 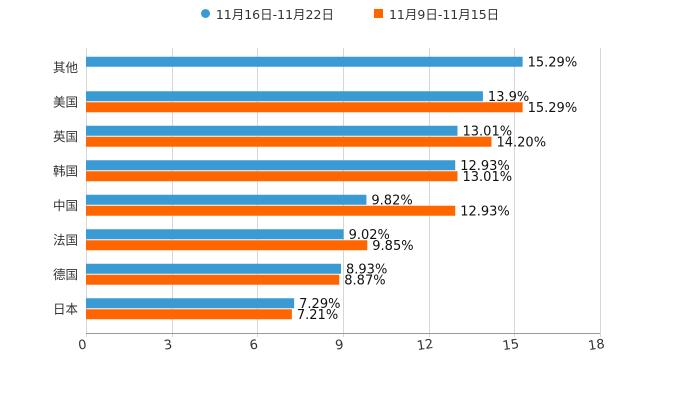 What do you see at coordinates (488, 177) in the screenshot?
I see `data-label-series-2-3: 13.01%` at bounding box center [488, 177].